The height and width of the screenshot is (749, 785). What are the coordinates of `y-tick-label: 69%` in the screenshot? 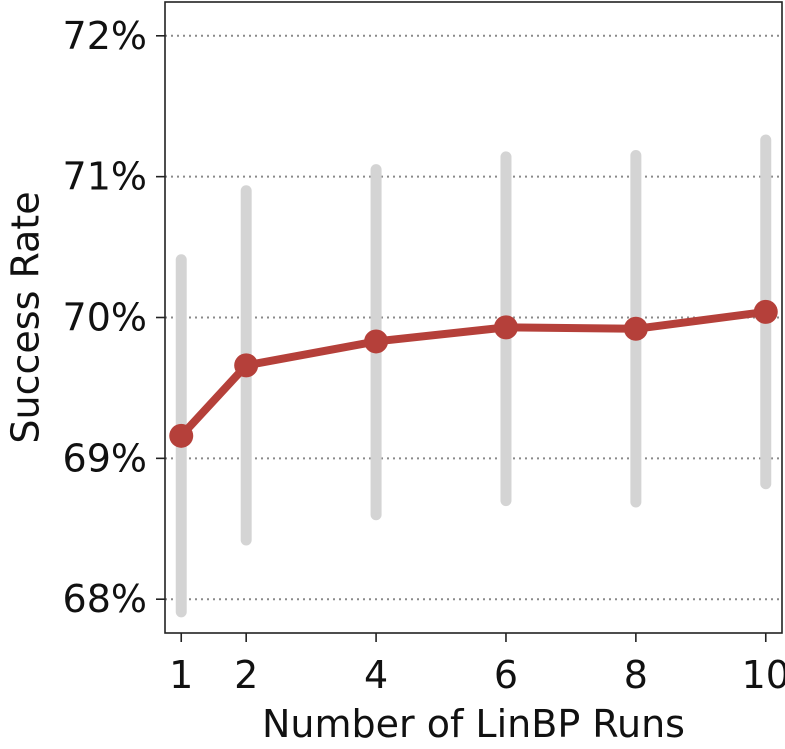 It's located at (105, 458).